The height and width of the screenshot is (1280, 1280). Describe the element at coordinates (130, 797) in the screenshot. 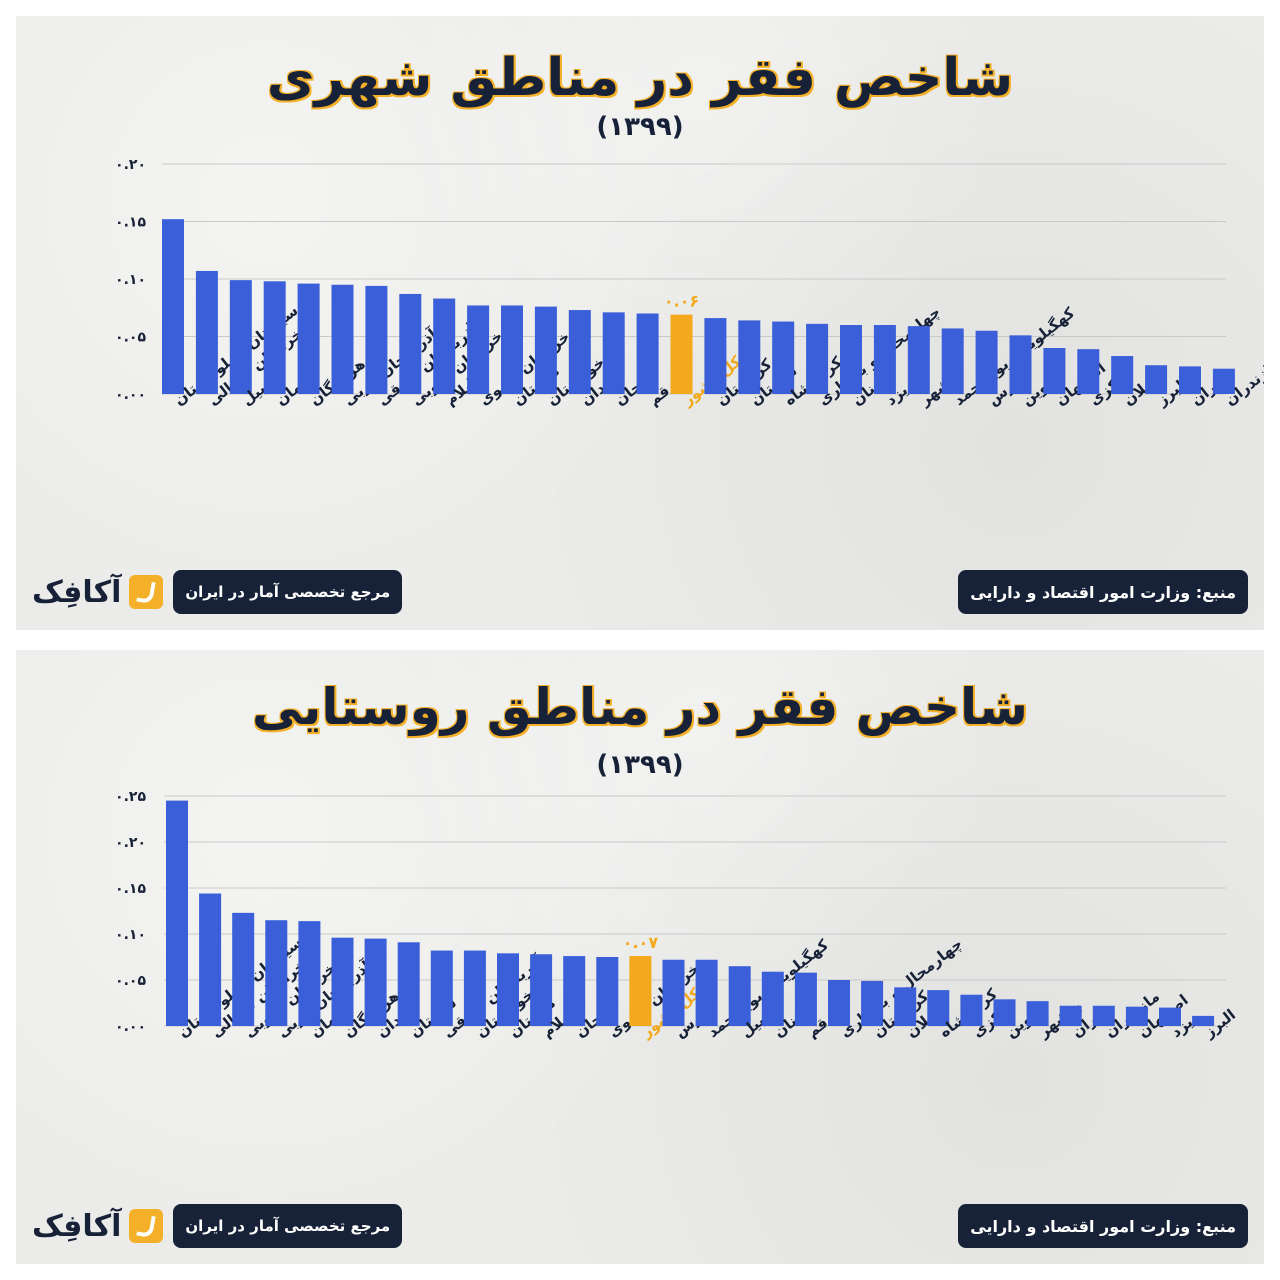

I see `y-tick-label: ۰.۲۵` at that location.